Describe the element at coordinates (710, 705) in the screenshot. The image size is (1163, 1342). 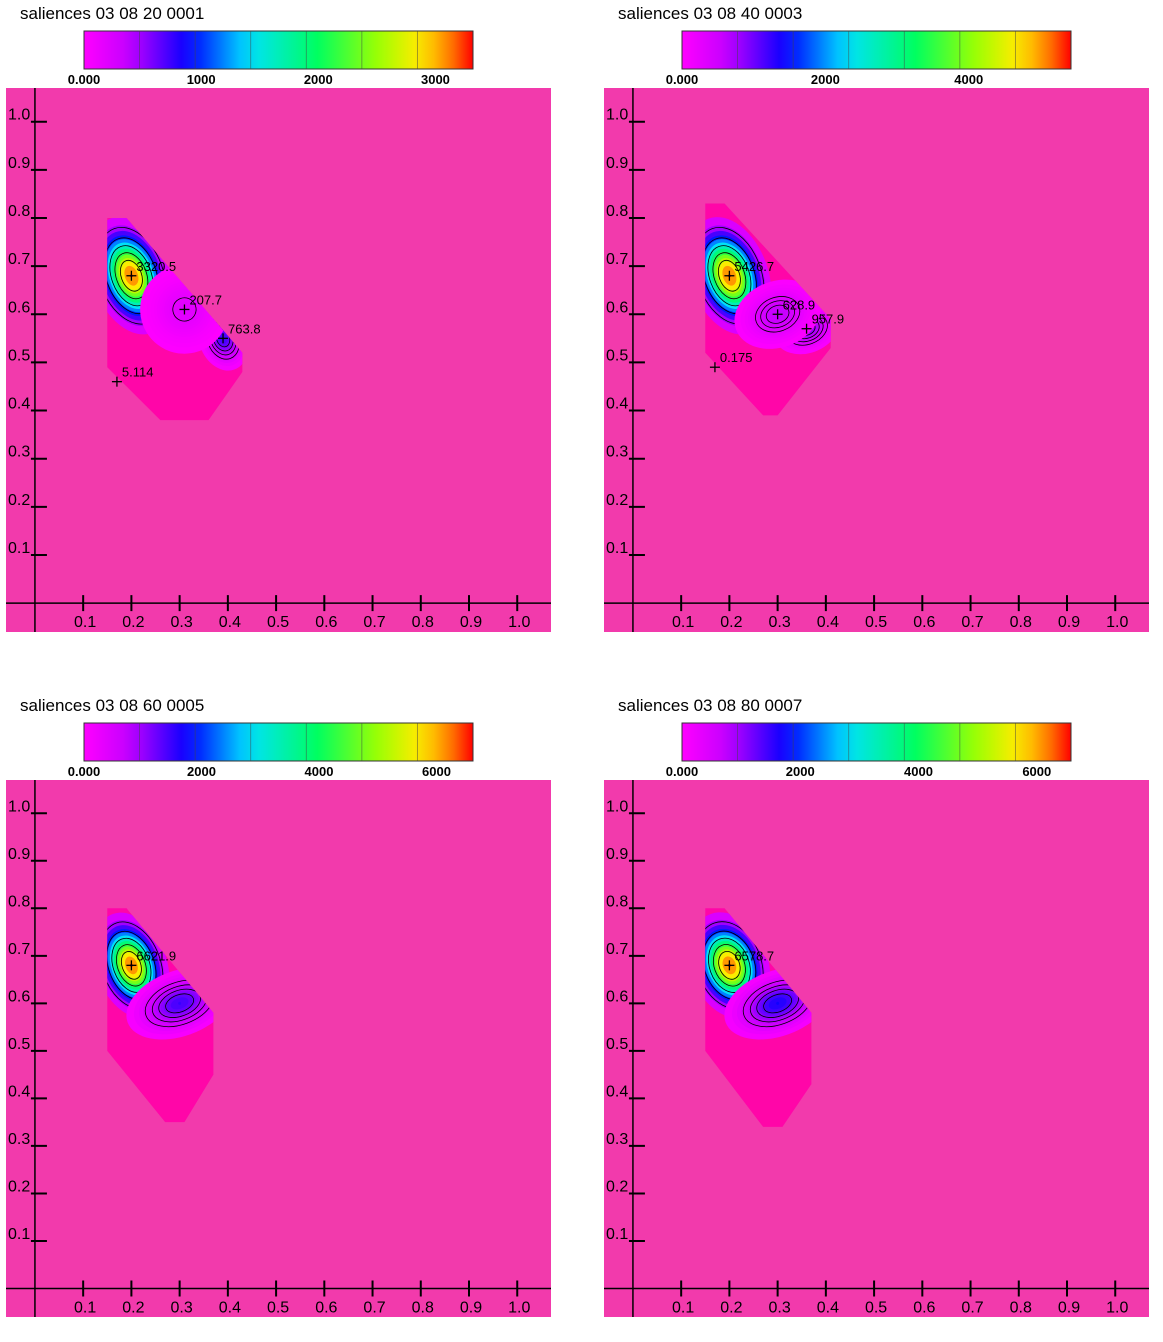
I see `chart-title: saliences 03 08 80 0007` at that location.